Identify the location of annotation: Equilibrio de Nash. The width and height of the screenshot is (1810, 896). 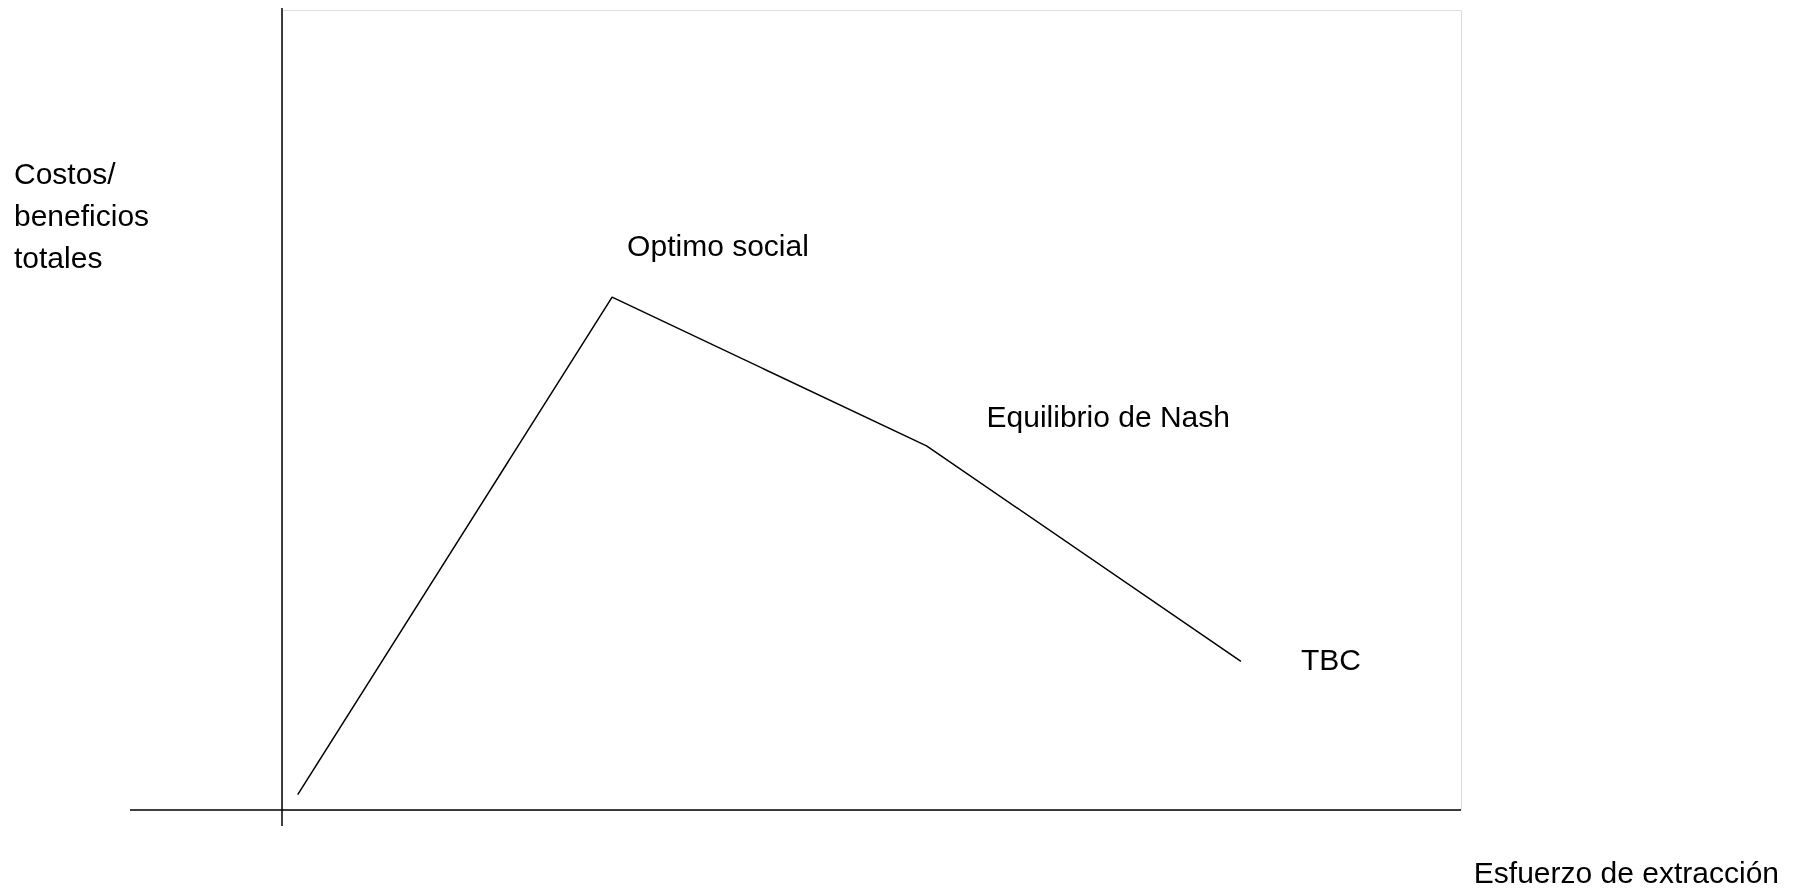
(1108, 416).